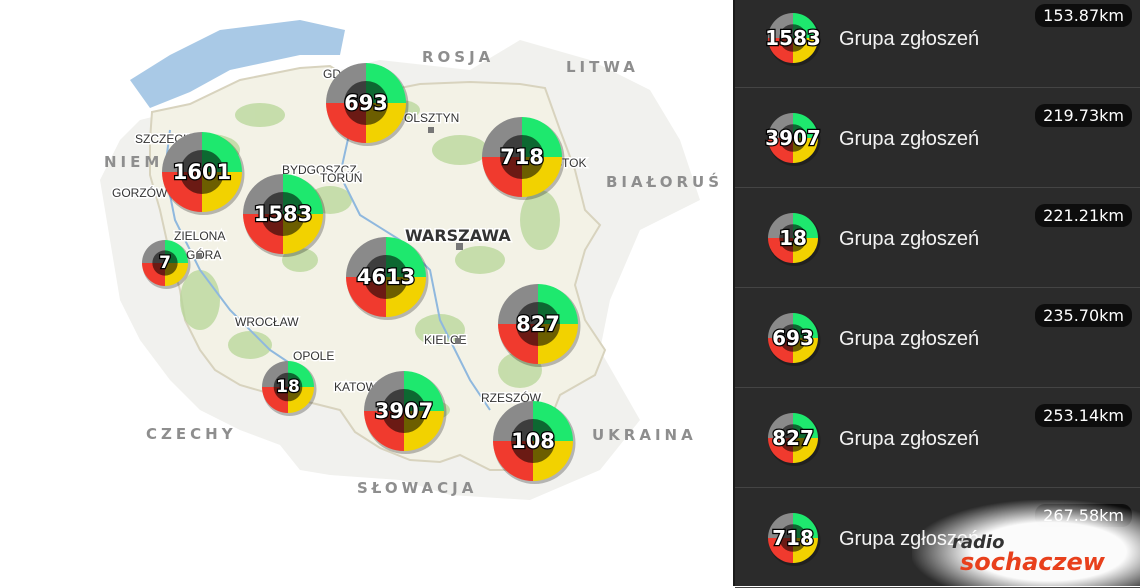 The width and height of the screenshot is (1140, 588). I want to click on cluster-count: 718, so click(793, 538).